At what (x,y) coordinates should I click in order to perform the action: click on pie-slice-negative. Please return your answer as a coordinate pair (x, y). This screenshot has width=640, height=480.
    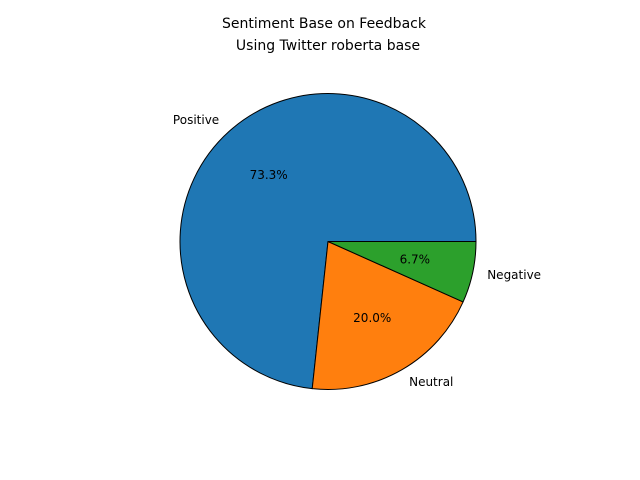
    Looking at the image, I should click on (402, 272).